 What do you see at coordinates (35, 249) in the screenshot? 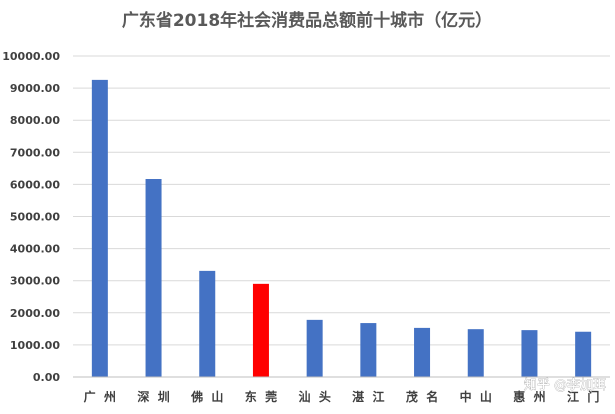
I see `y-tick-label: 4000.00` at bounding box center [35, 249].